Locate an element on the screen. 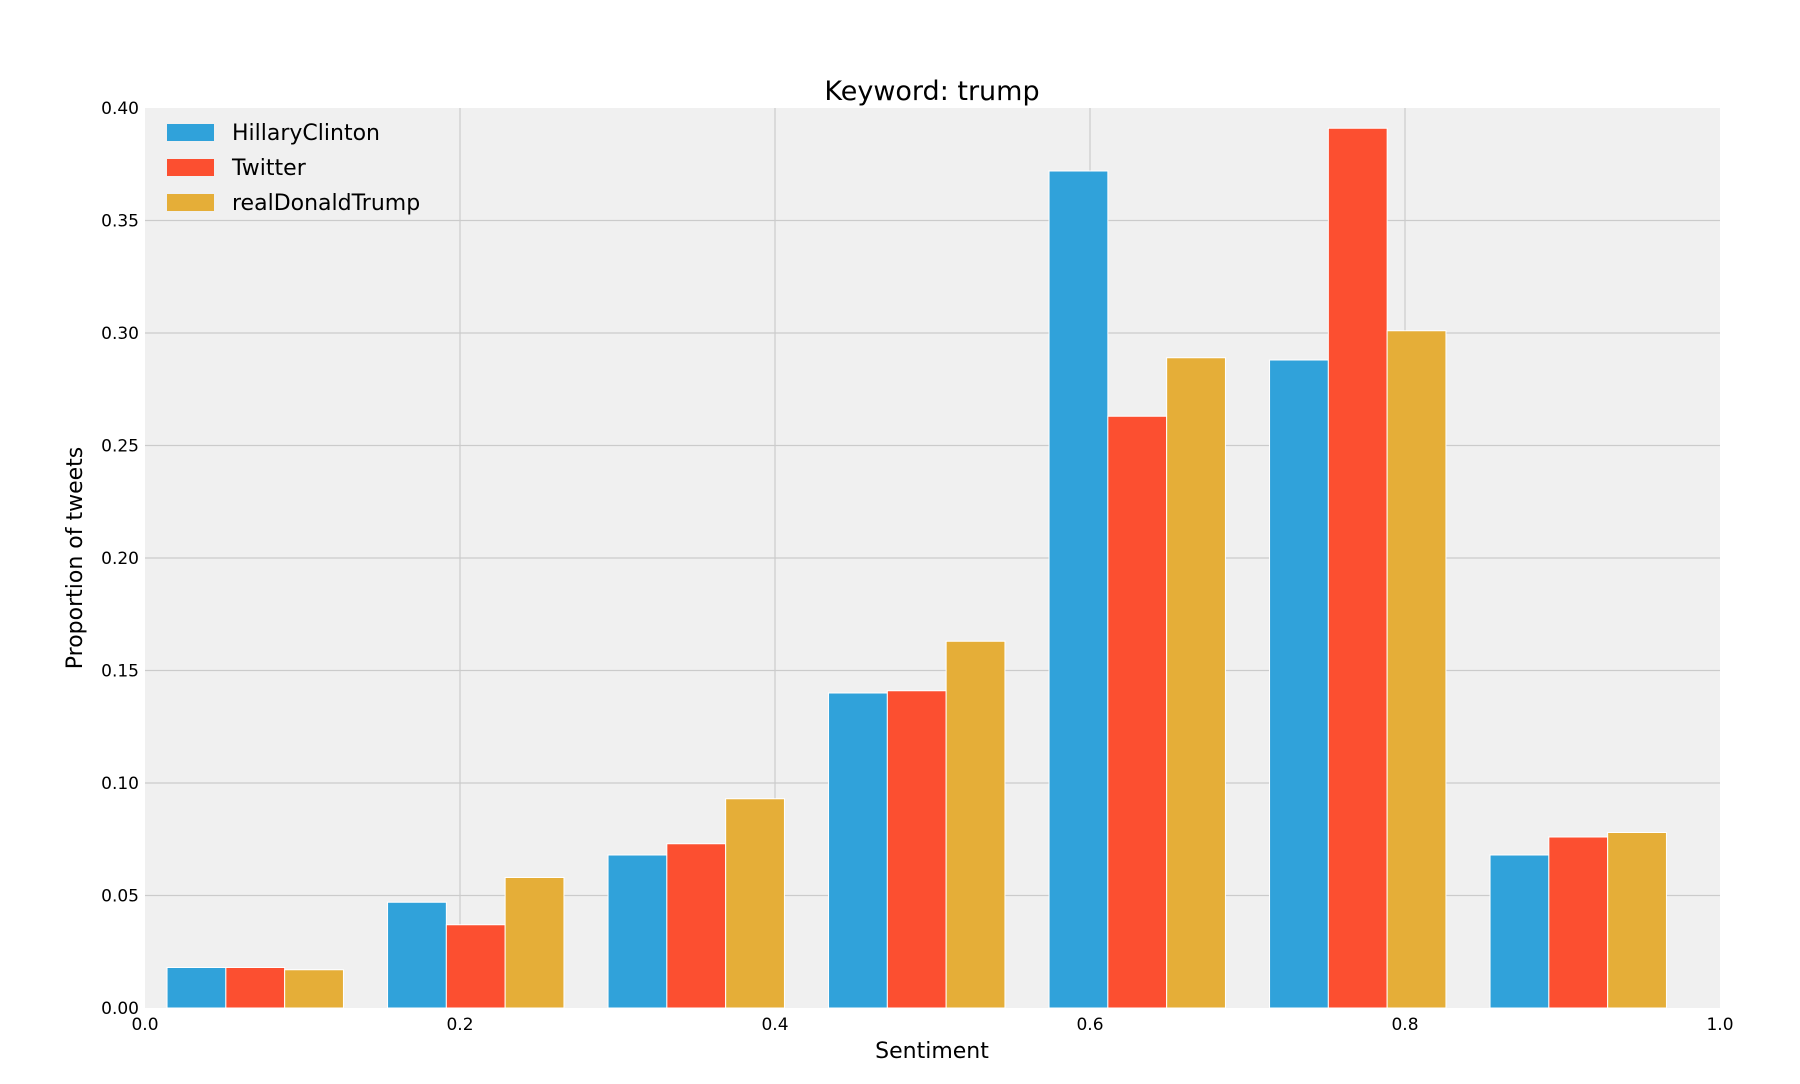 The height and width of the screenshot is (1084, 1800). x-tick-label: 0.6 is located at coordinates (1089, 1025).